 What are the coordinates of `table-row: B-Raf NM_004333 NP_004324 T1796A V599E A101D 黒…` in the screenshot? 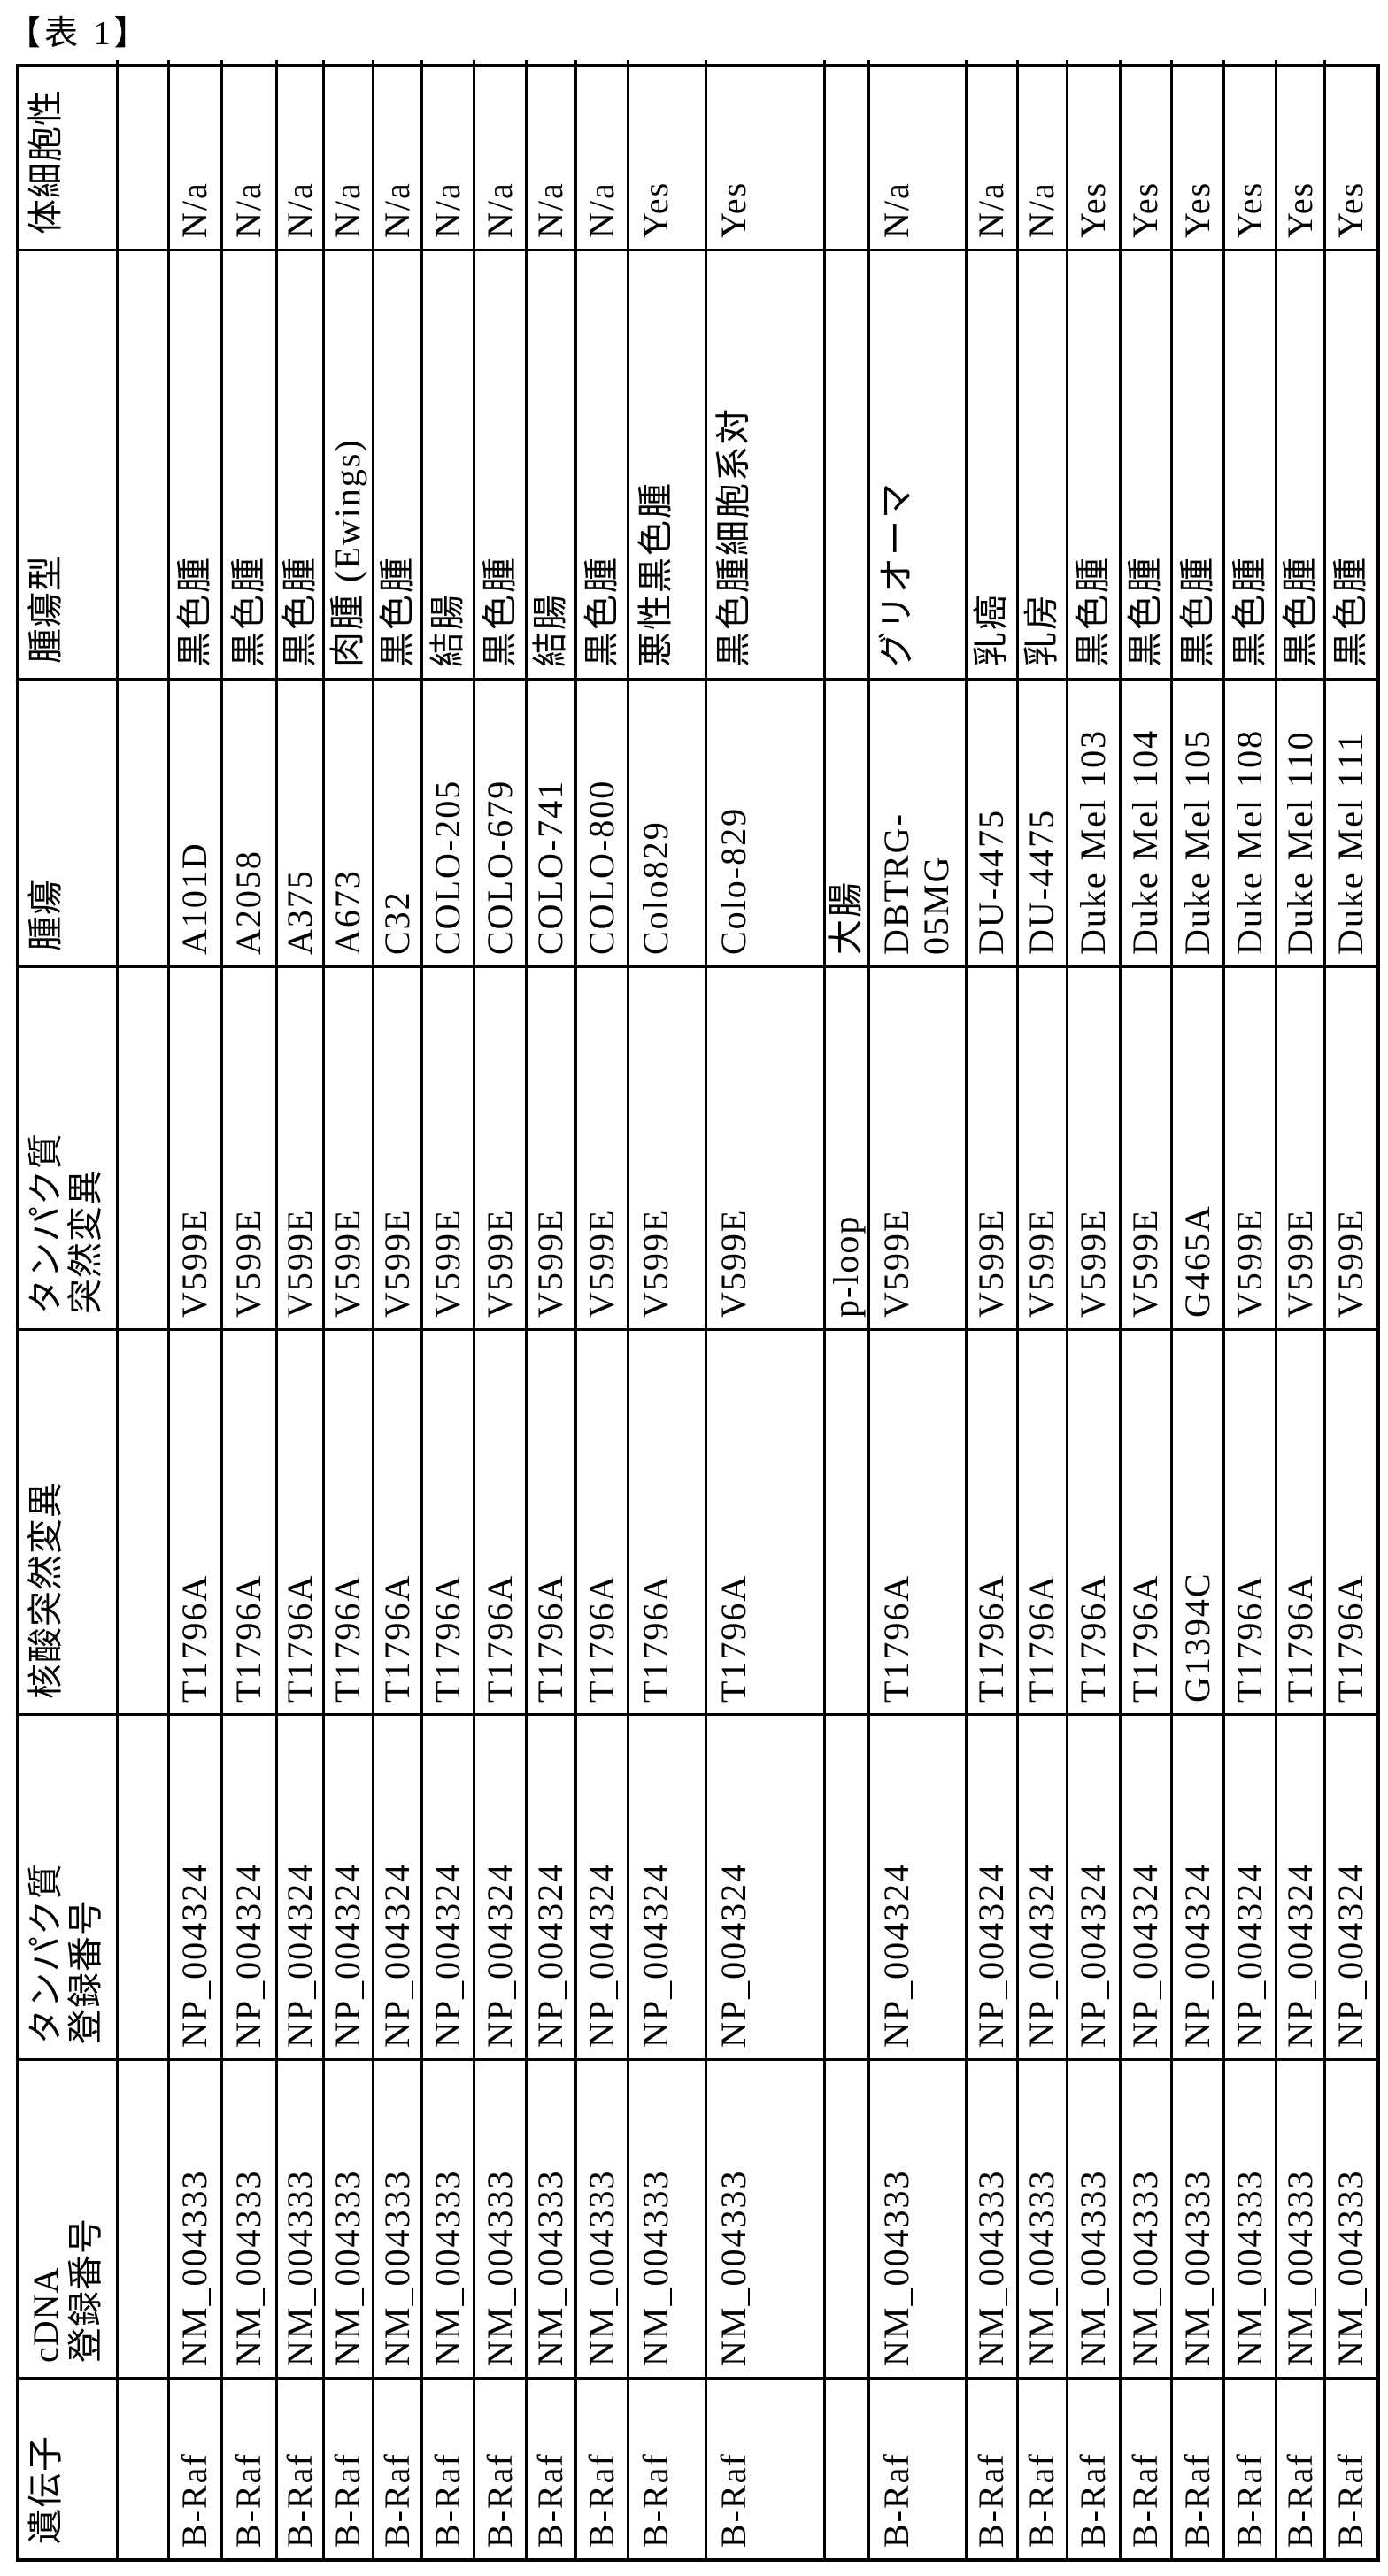 It's located at (196, 1309).